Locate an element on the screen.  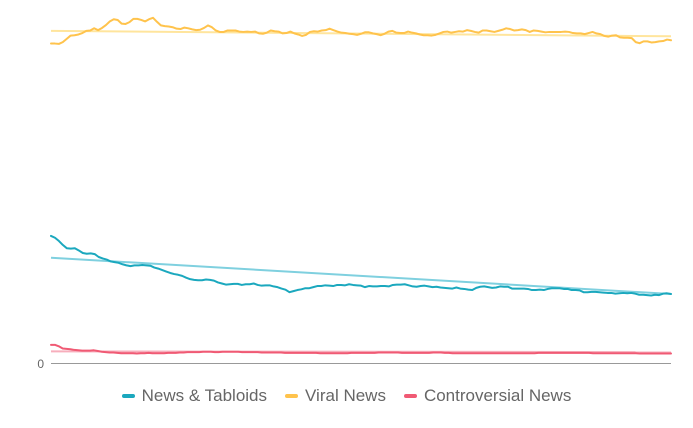
y-tick-label: 0 is located at coordinates (40, 364).